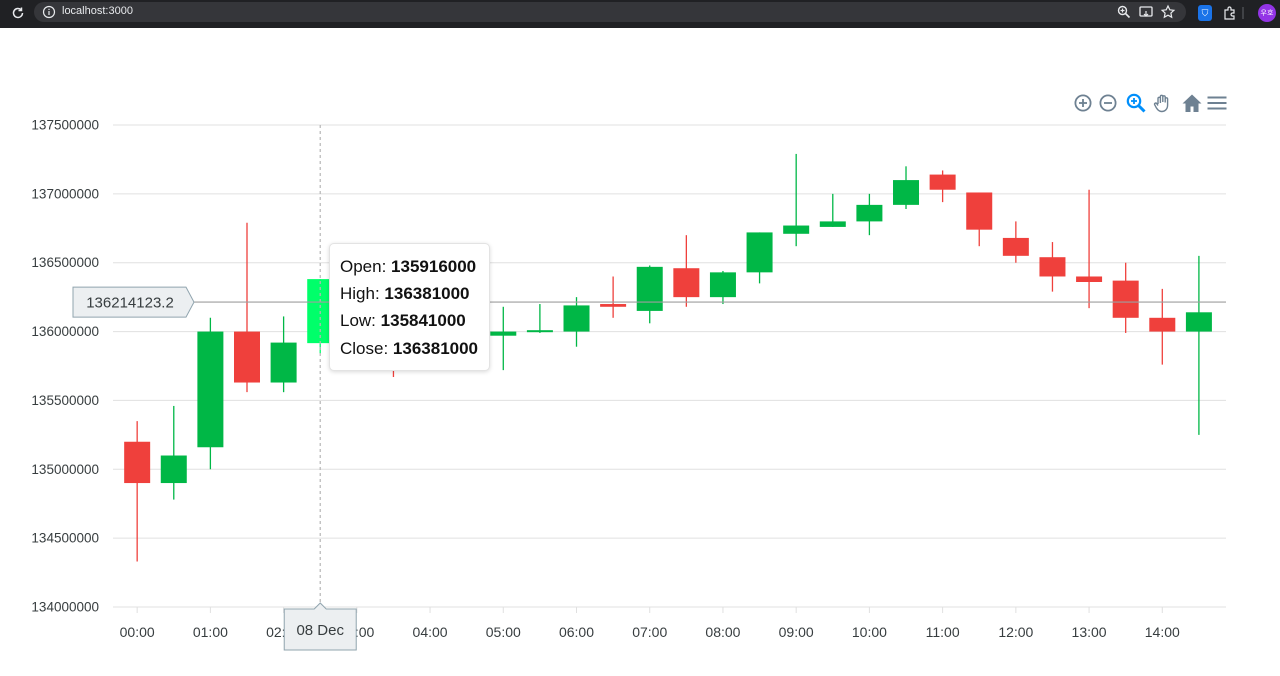 This screenshot has width=1280, height=676. Describe the element at coordinates (65, 400) in the screenshot. I see `y-tick-label: 135500000` at that location.